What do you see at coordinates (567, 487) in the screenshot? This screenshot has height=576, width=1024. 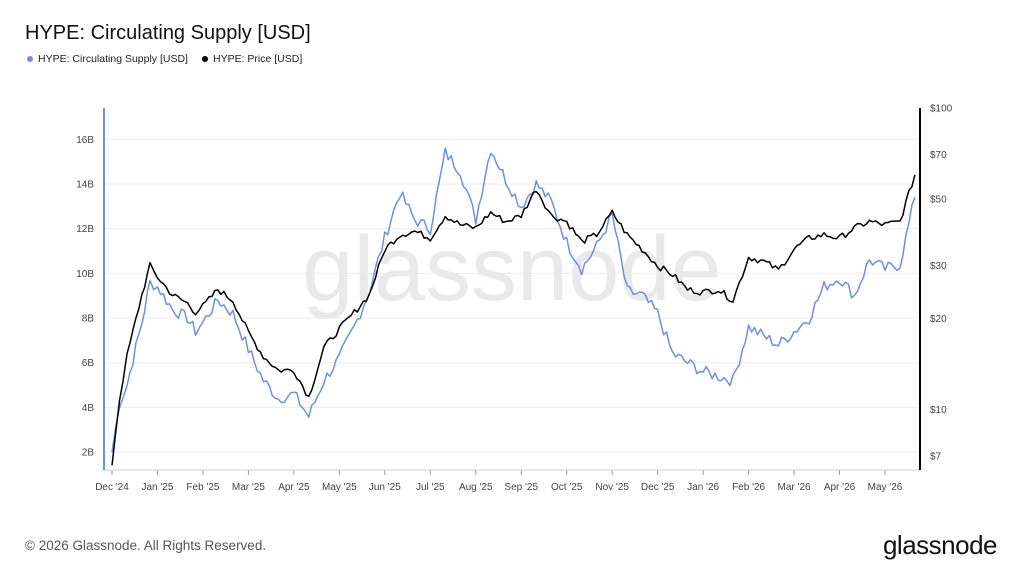 I see `x-tick-label: Oct '25` at bounding box center [567, 487].